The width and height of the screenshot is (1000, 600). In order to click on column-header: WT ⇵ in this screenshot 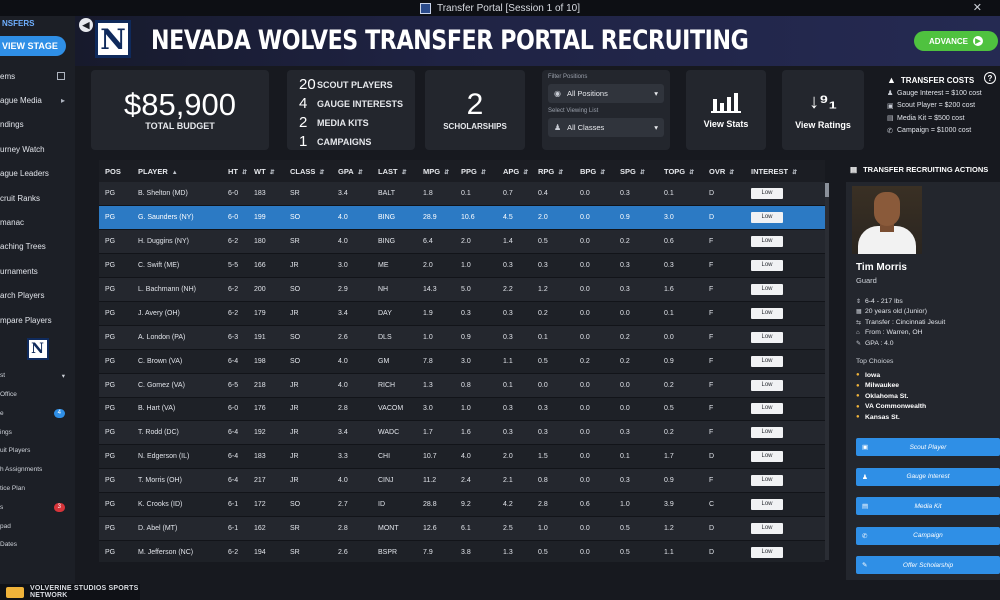, I will do `click(266, 171)`.